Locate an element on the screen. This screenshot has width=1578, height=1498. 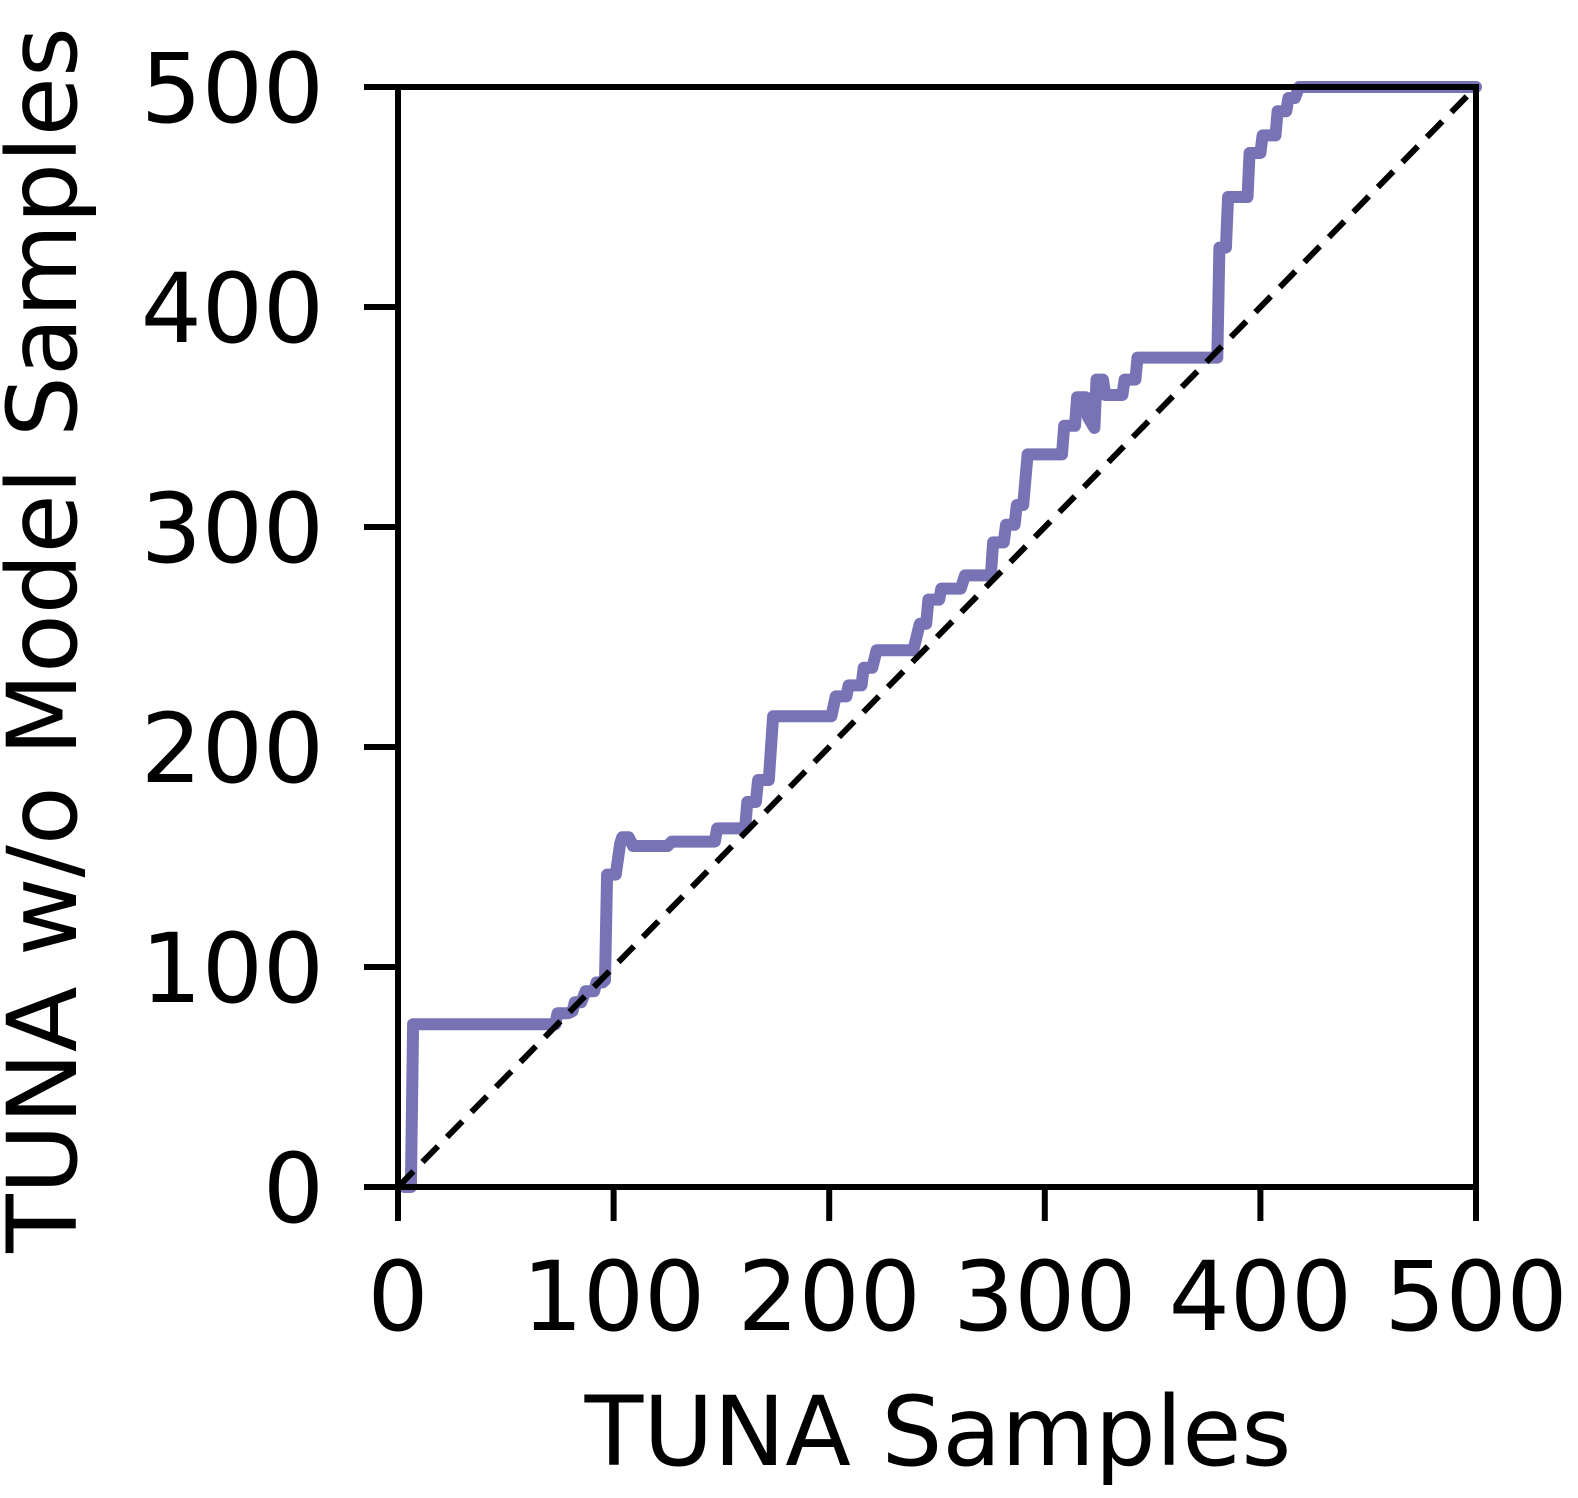
x-tick-label: 300 is located at coordinates (1044, 1297).